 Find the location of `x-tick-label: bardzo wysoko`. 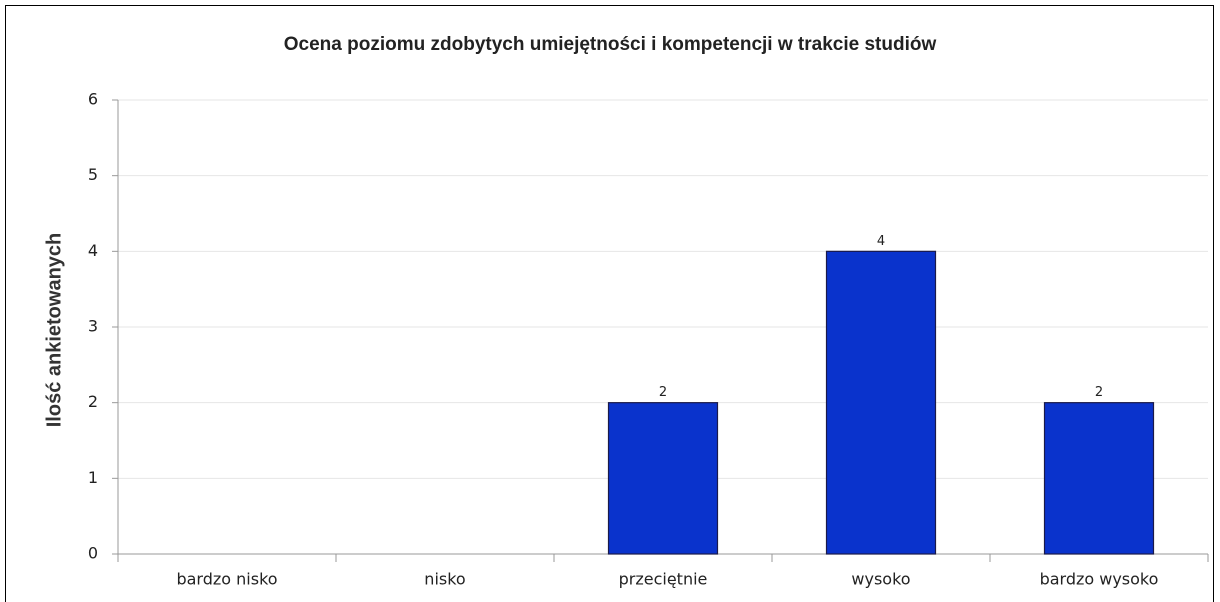

x-tick-label: bardzo wysoko is located at coordinates (1099, 579).